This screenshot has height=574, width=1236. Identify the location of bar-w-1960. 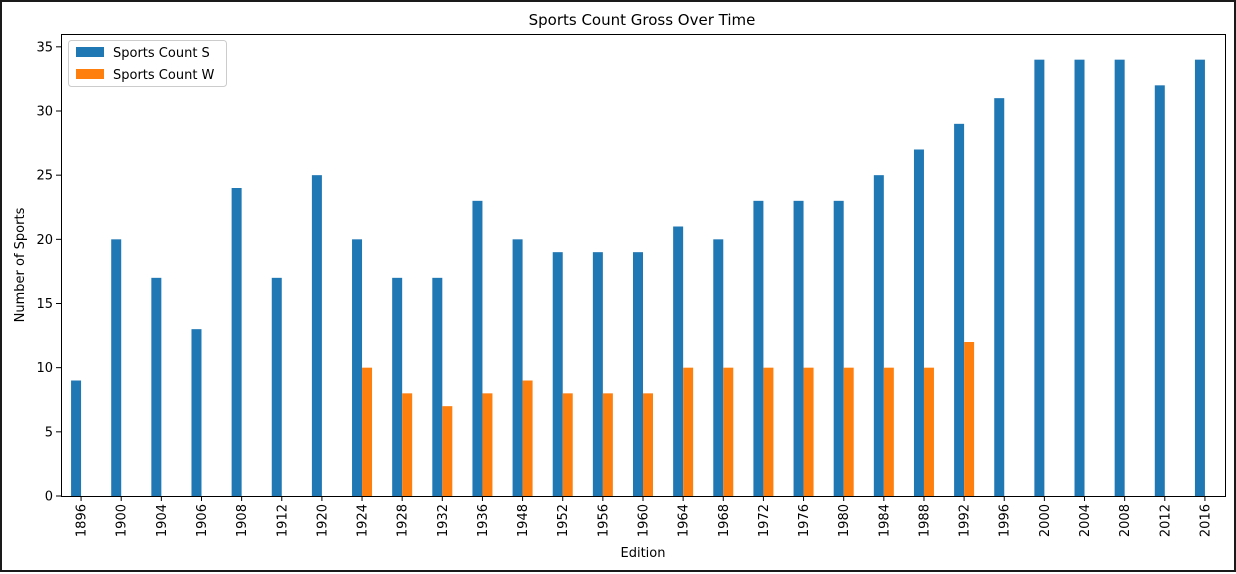
(648, 444).